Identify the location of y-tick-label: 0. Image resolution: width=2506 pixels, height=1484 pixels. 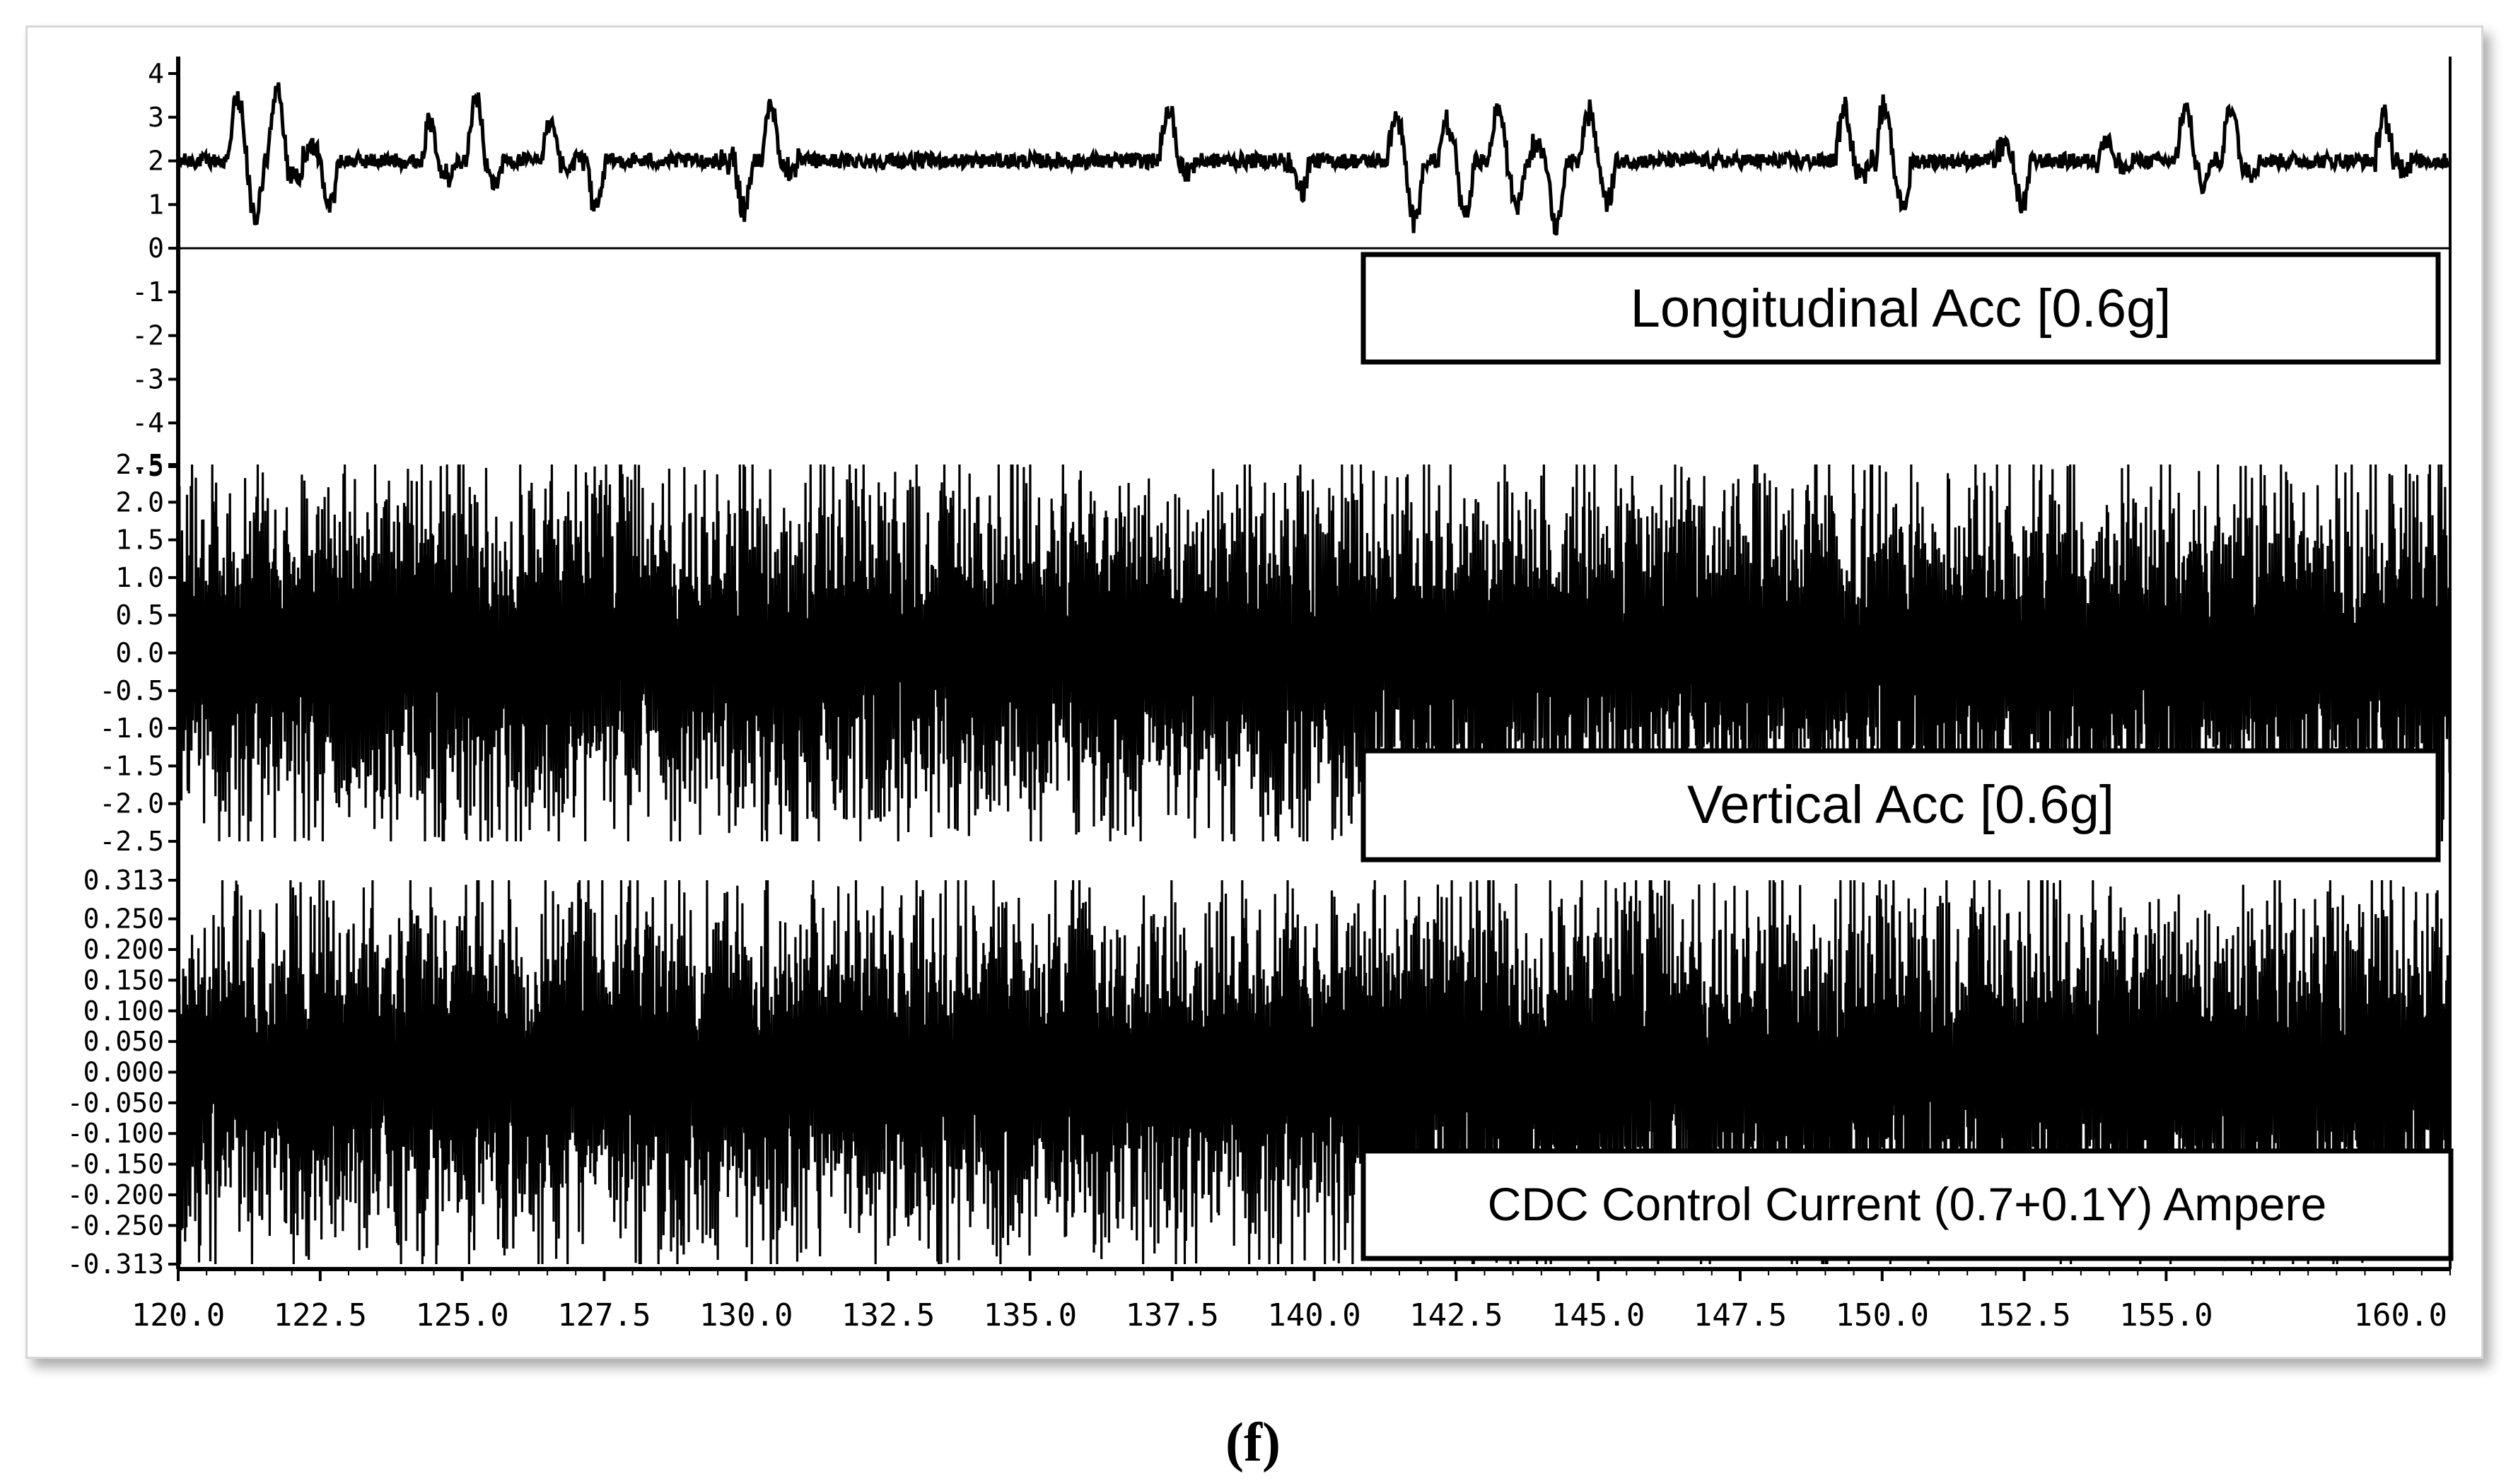
(156, 248).